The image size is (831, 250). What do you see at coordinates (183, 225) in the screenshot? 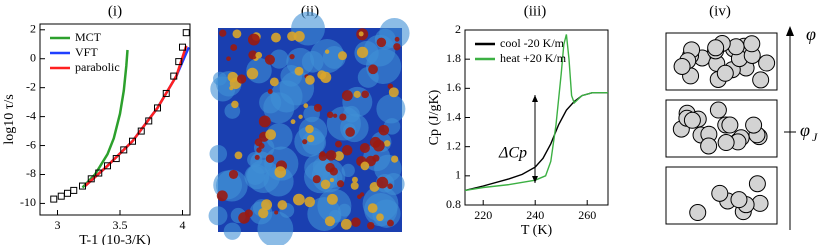
I see `x-tick-label: 4` at bounding box center [183, 225].